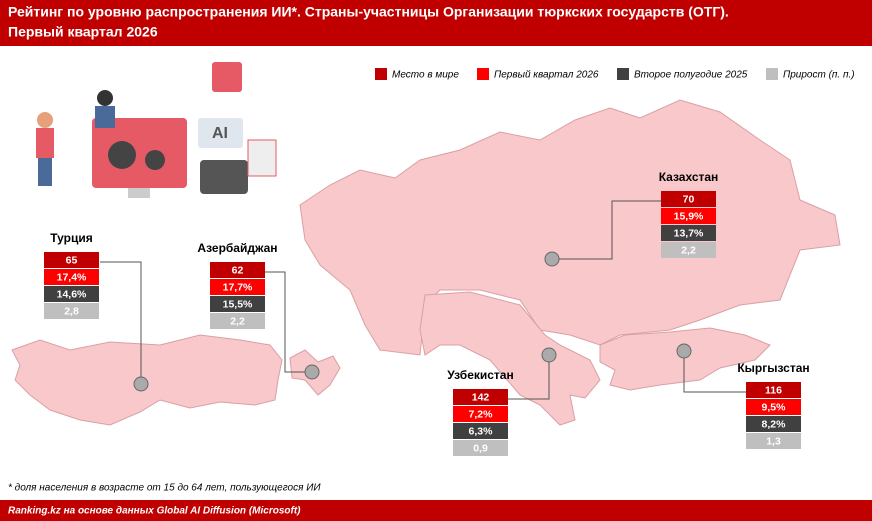  I want to click on value-box: 116 9,5% 8,2% 1,3, so click(773, 415).